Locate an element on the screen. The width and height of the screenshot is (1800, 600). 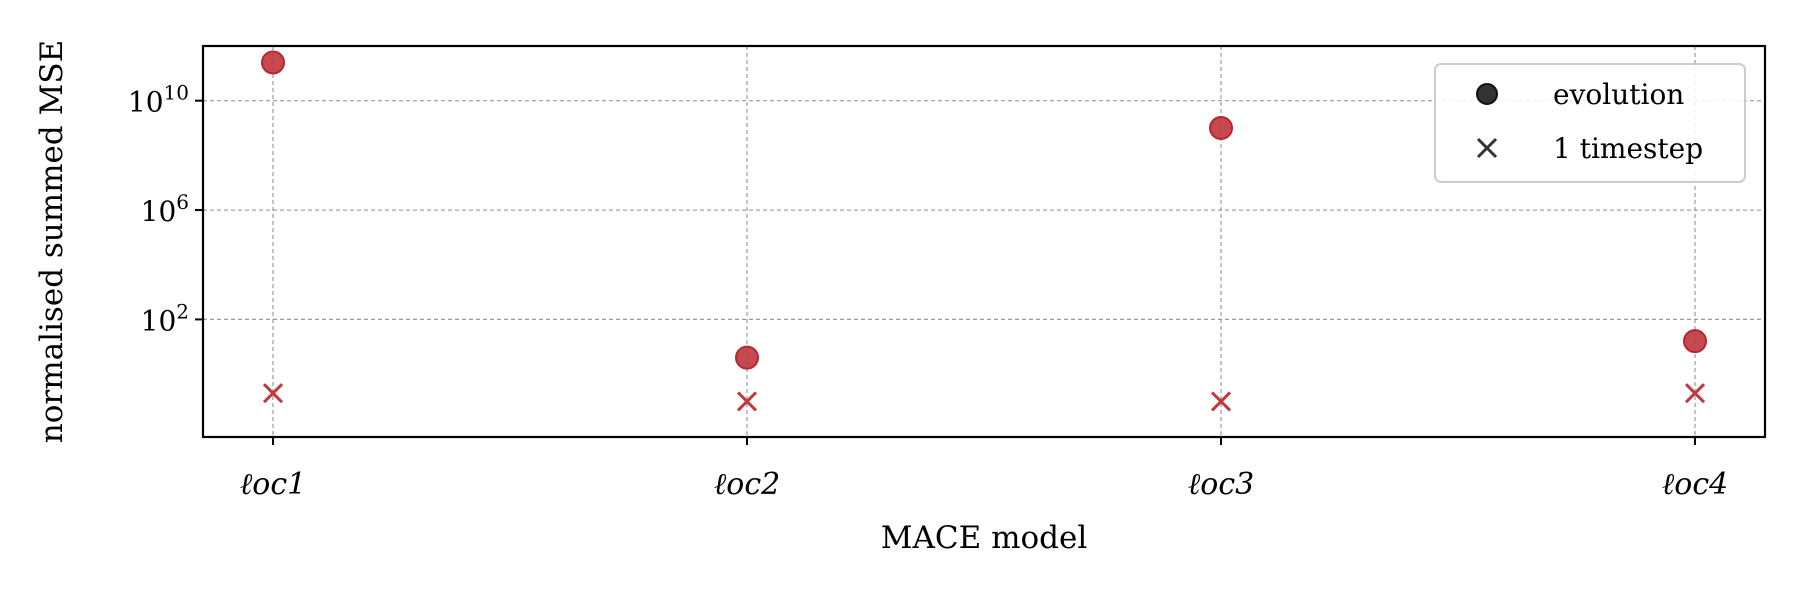
x-tick-label: ℓoc3 is located at coordinates (1221, 484).